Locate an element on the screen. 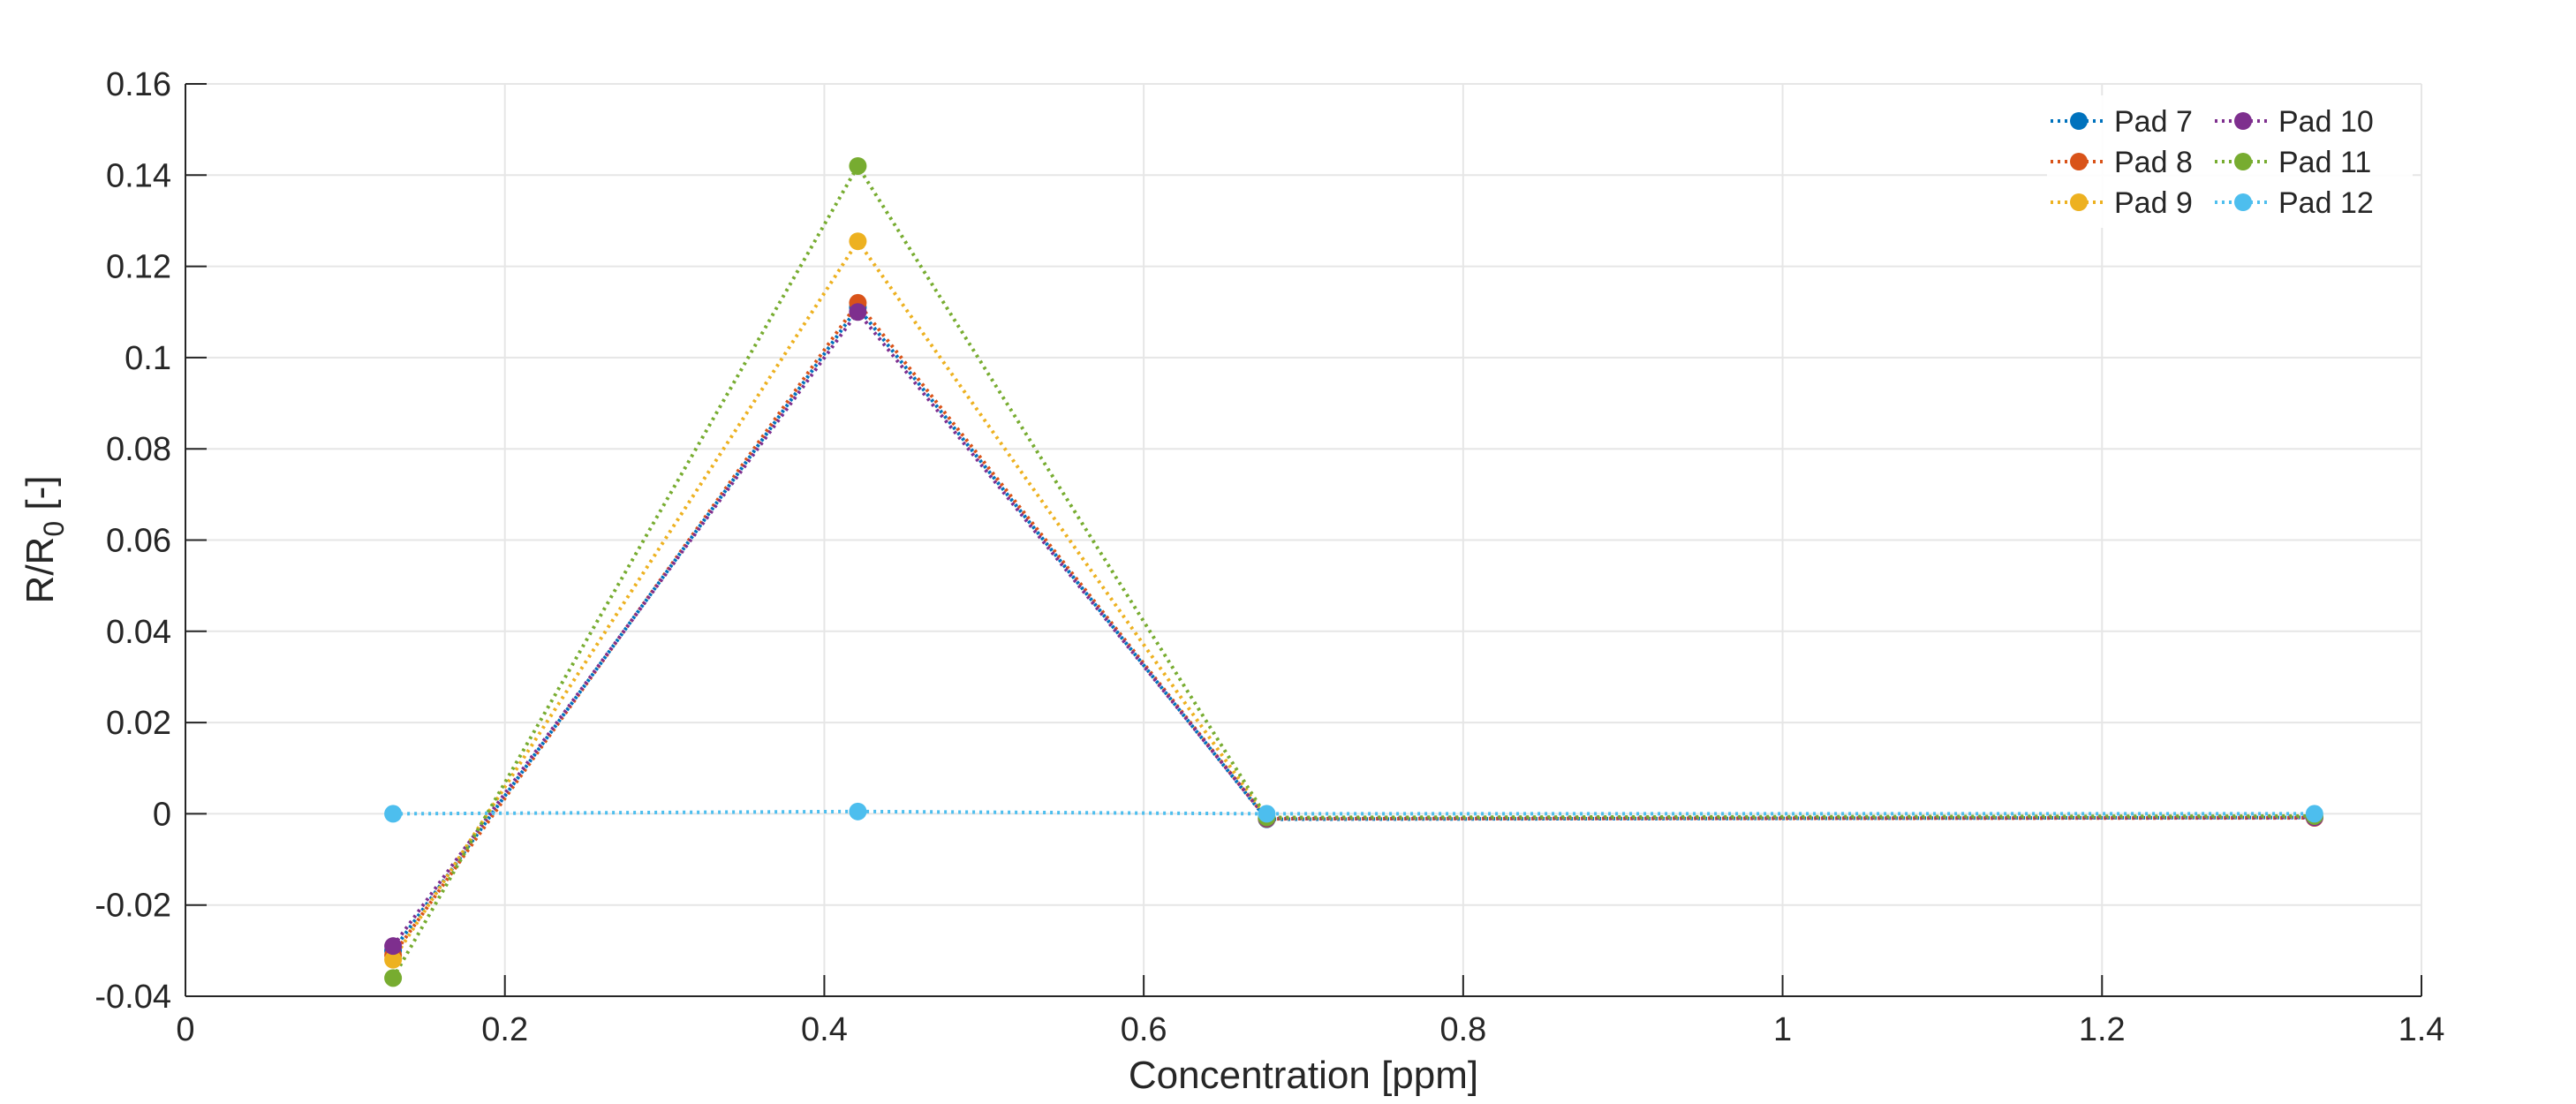 The width and height of the screenshot is (2576, 1104). legend-label-pad-8: Pad 8 is located at coordinates (2153, 162).